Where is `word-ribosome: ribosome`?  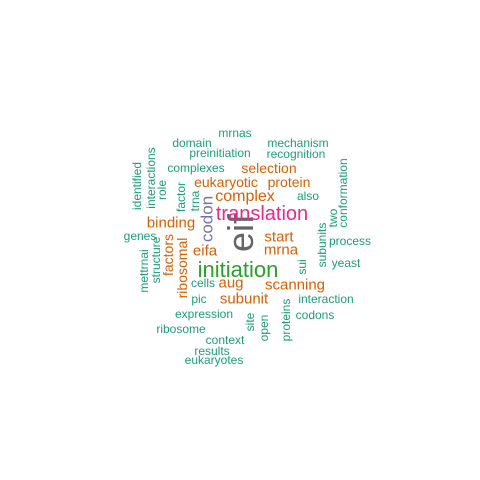
word-ribosome: ribosome is located at coordinates (181, 329).